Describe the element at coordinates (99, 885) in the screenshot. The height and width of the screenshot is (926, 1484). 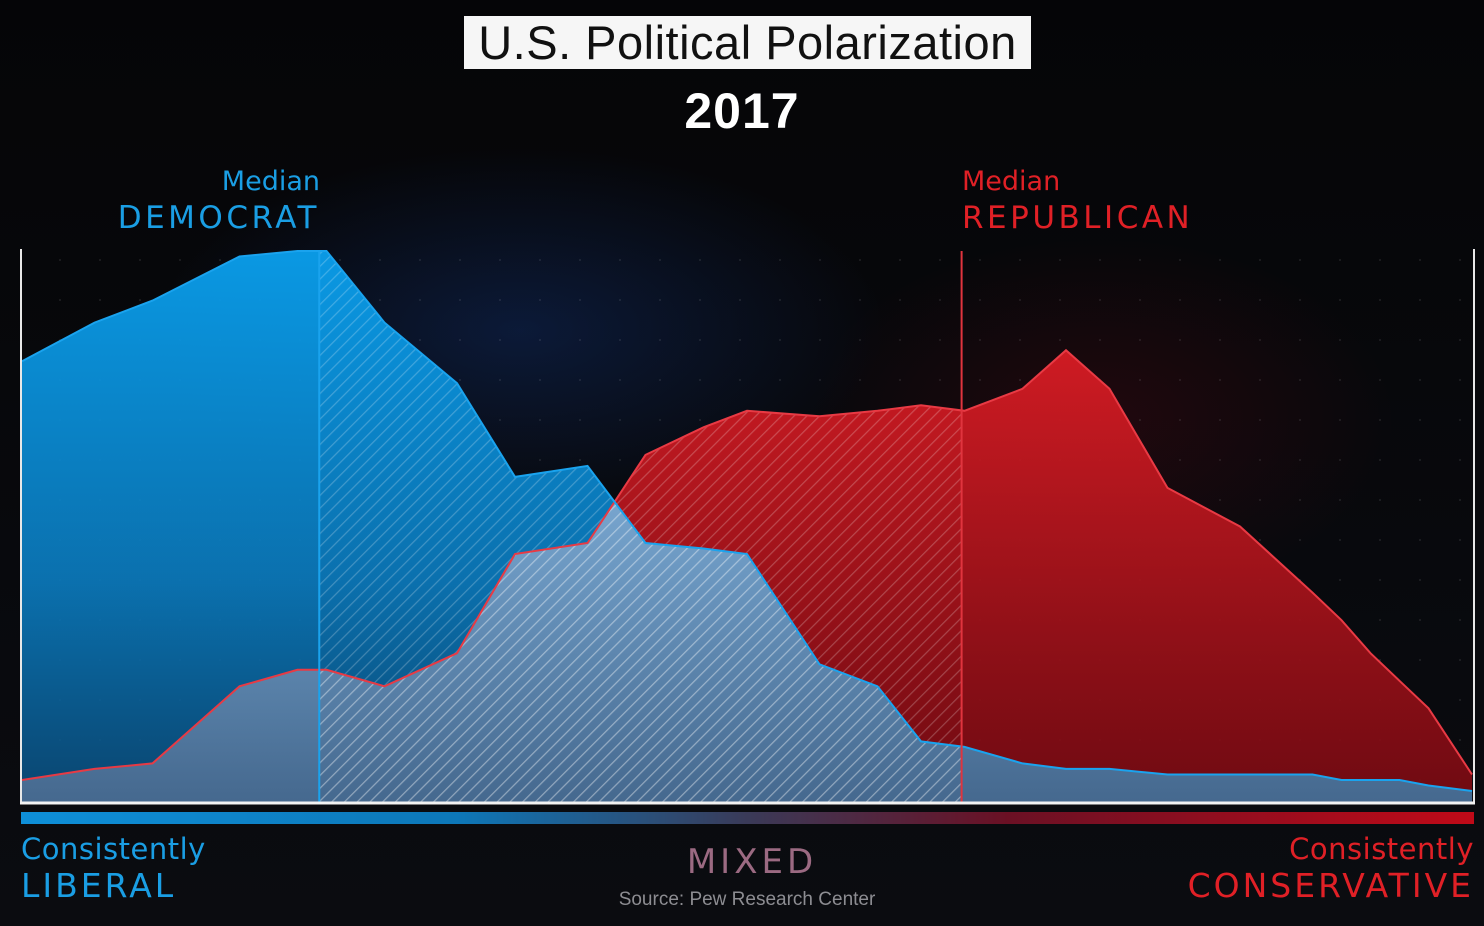
I see `axis-left-line2: LIBERAL` at that location.